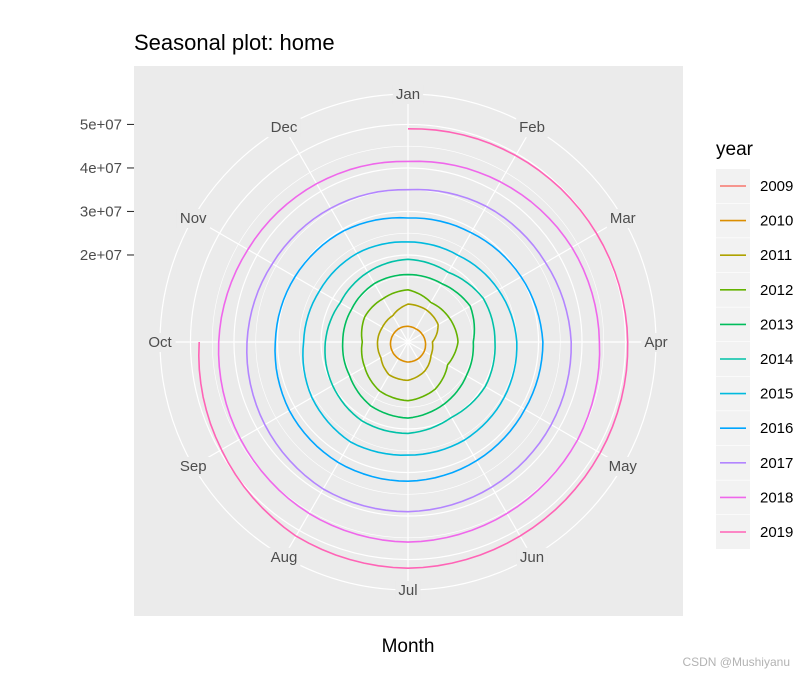 The width and height of the screenshot is (808, 679). I want to click on x-axis-title: Month, so click(408, 646).